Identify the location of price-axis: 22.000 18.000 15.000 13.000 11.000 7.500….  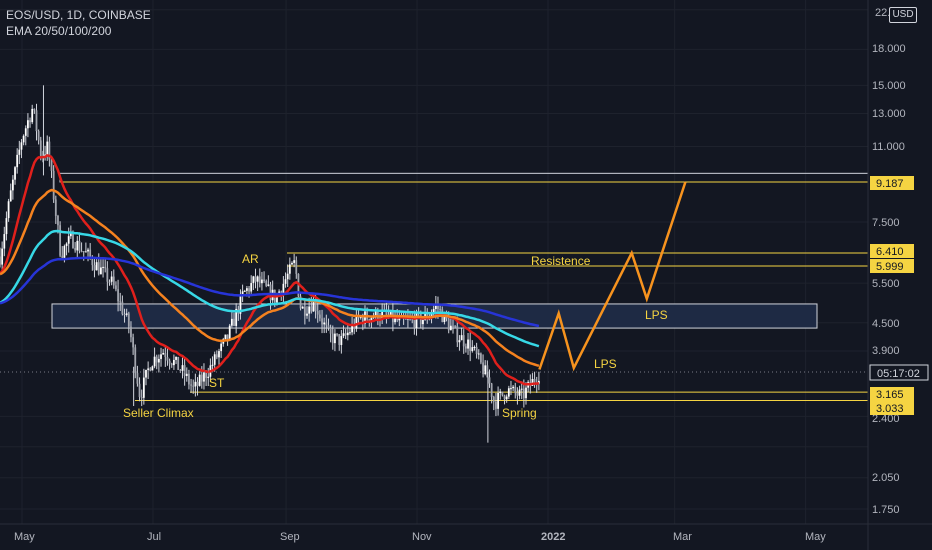
(899, 261).